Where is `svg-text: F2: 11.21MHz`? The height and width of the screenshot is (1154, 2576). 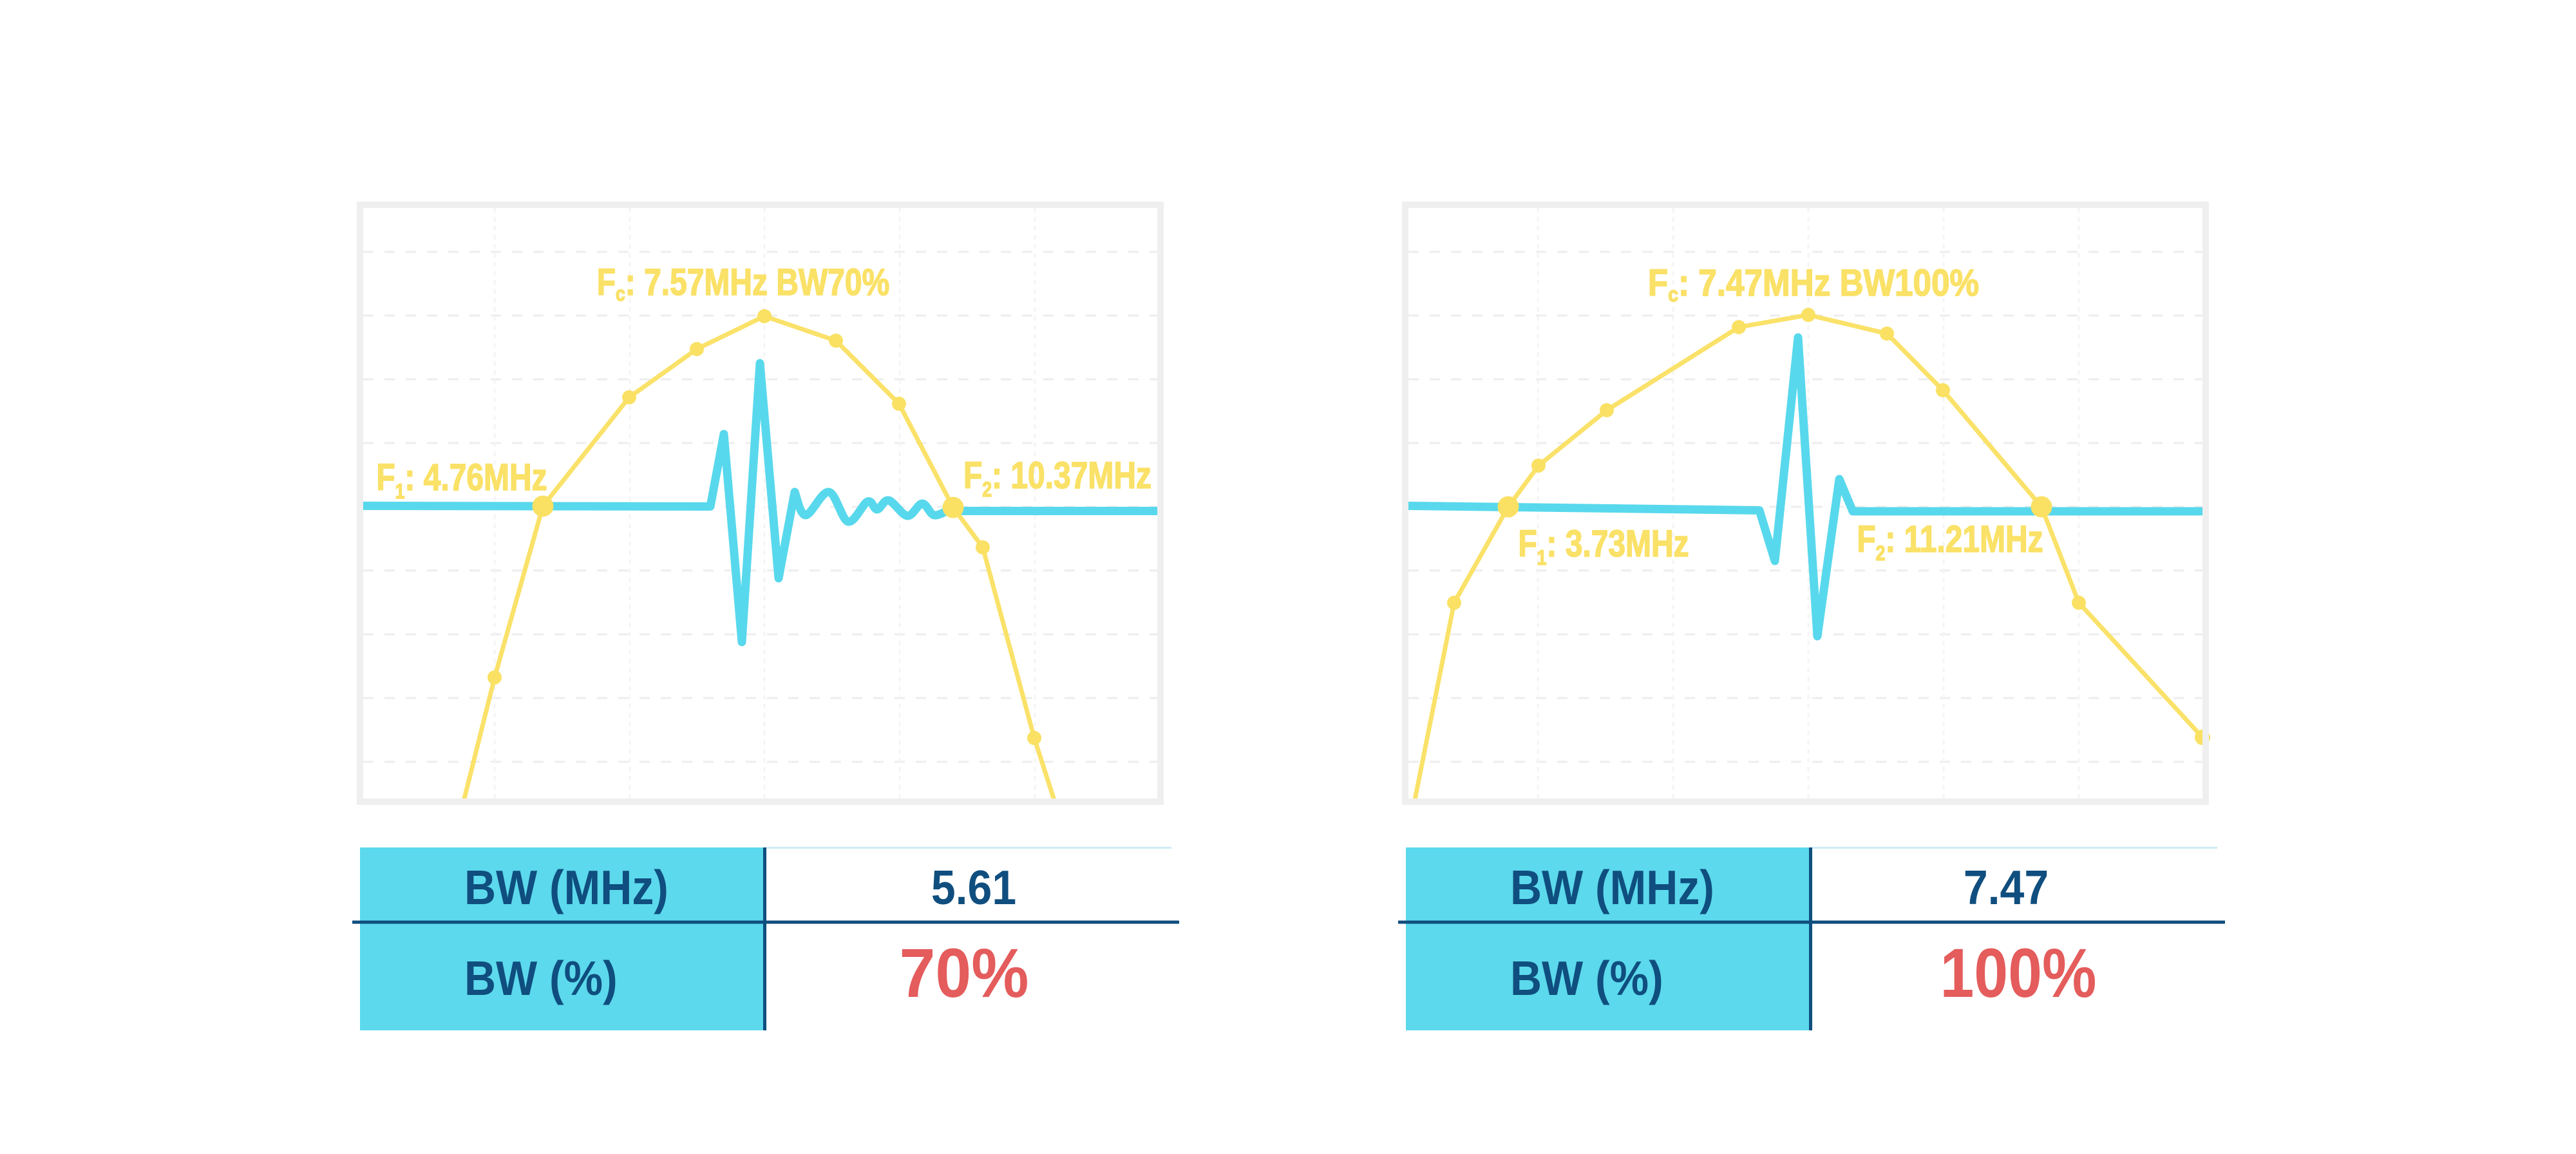 svg-text: F2: 11.21MHz is located at coordinates (1950, 542).